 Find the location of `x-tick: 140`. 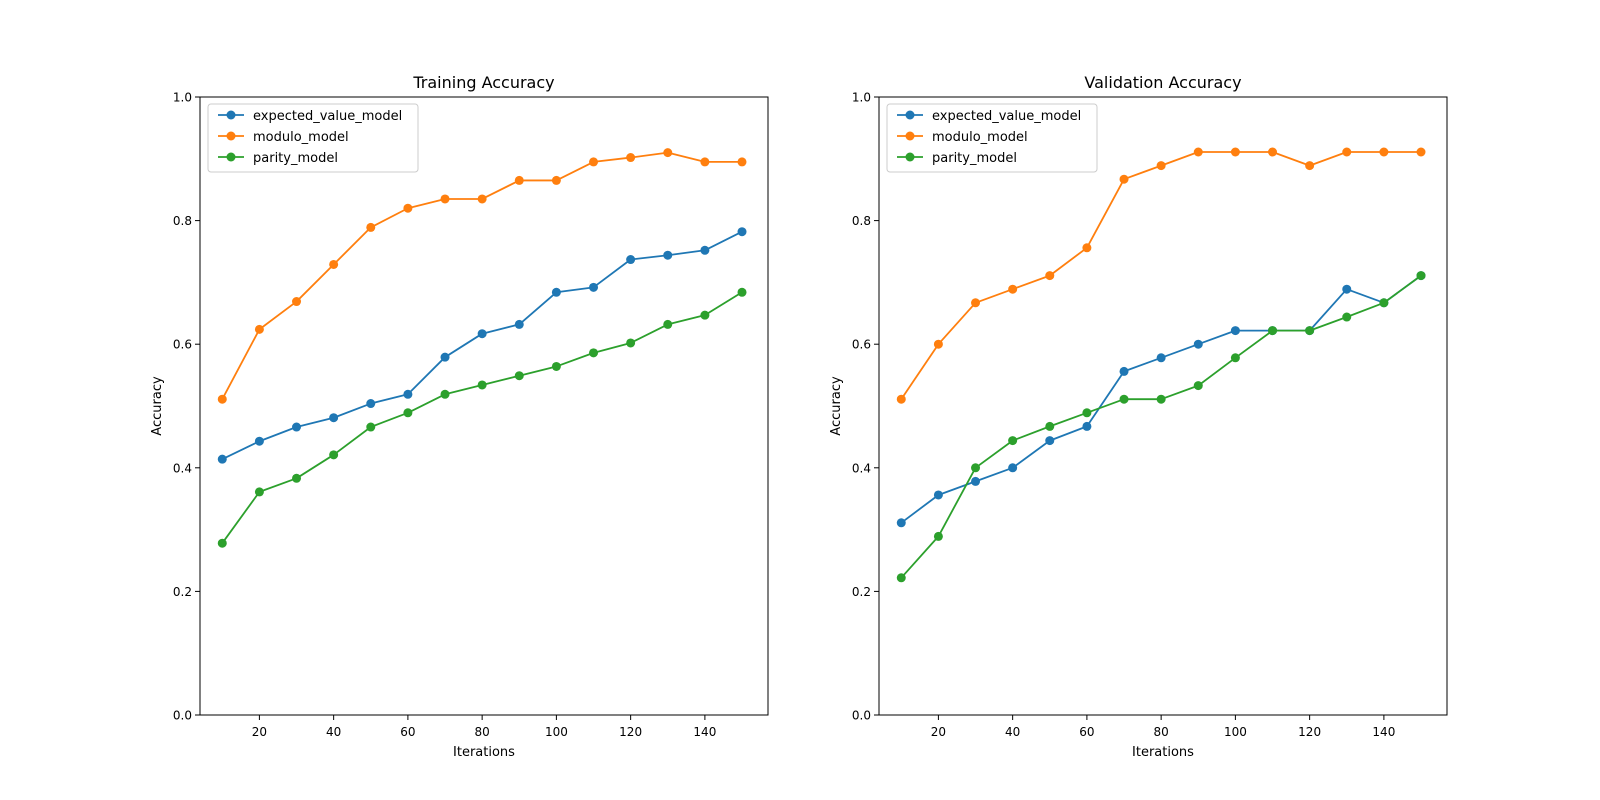

x-tick: 140 is located at coordinates (704, 727).